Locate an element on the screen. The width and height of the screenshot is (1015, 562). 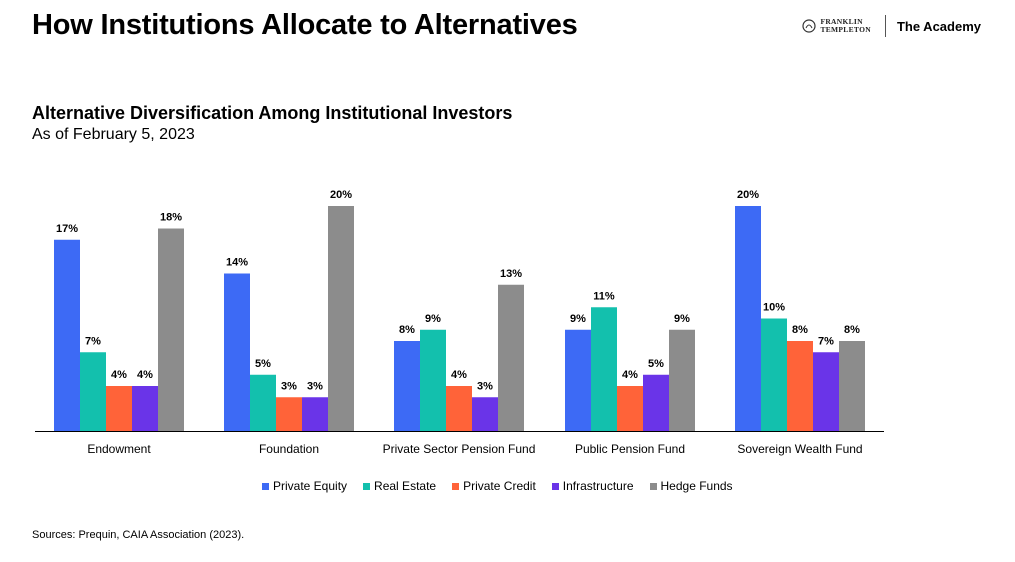
data-label: 13% is located at coordinates (511, 274).